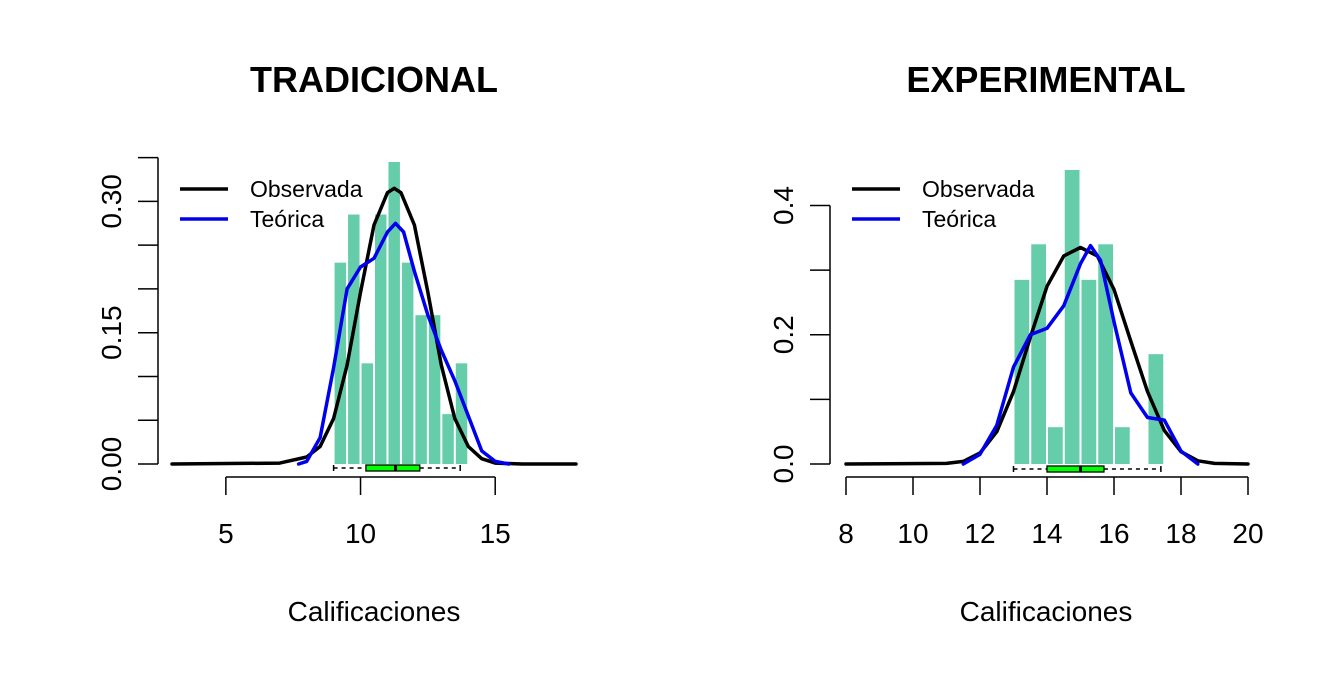  I want to click on x-tick-label: 8, so click(846, 533).